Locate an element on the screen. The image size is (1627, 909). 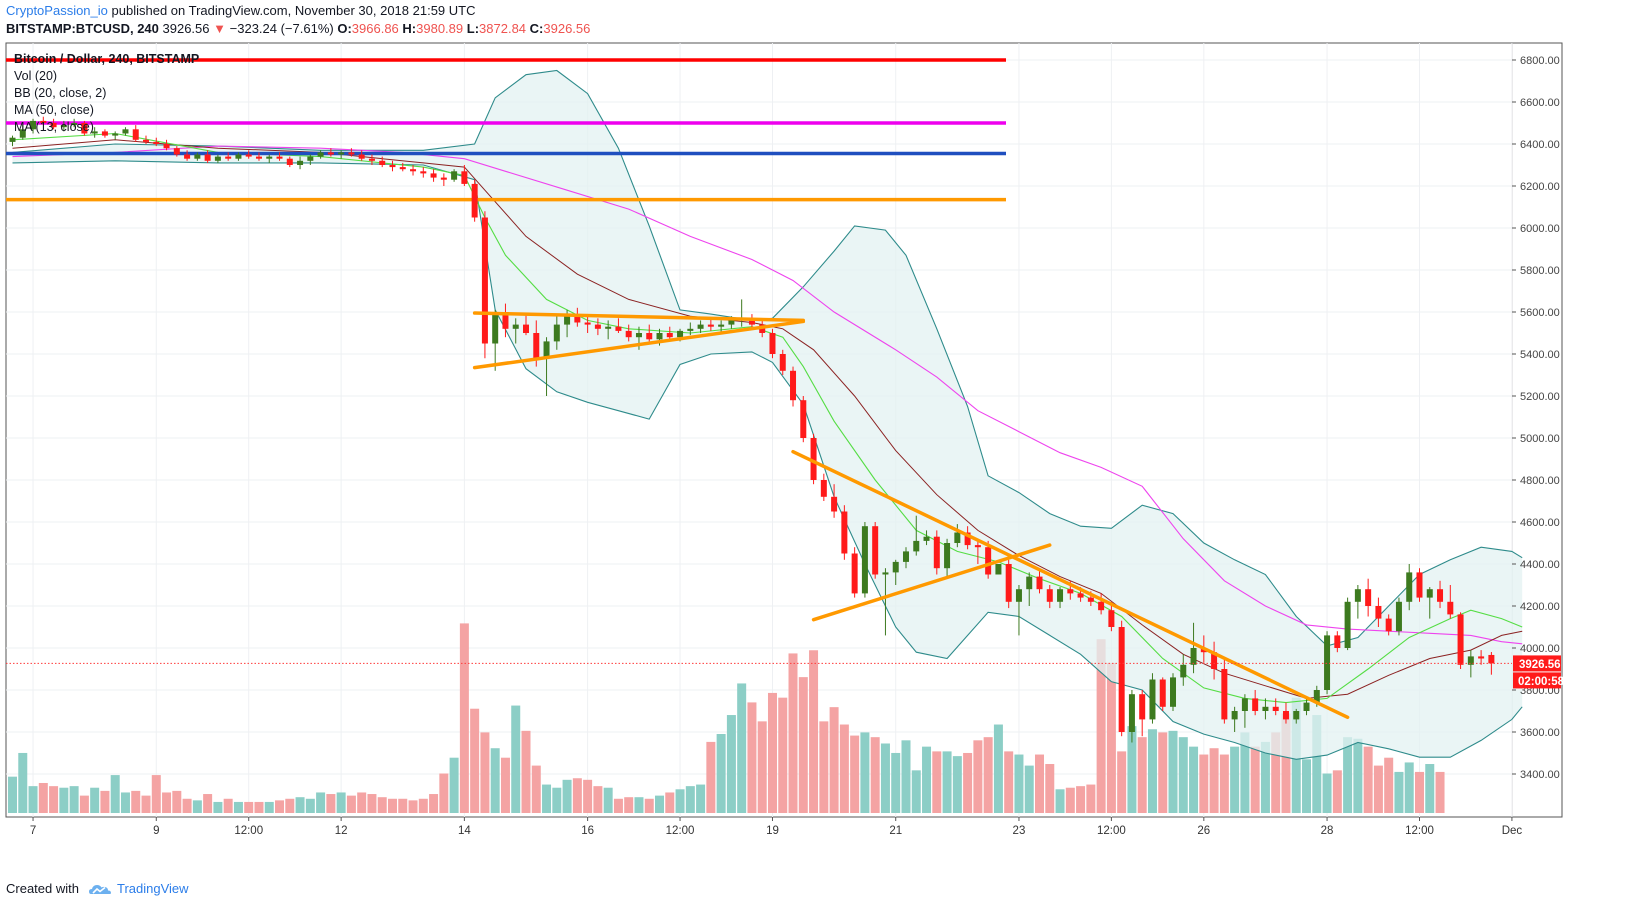
legend-item-vol: Vol (20) is located at coordinates (36, 76).